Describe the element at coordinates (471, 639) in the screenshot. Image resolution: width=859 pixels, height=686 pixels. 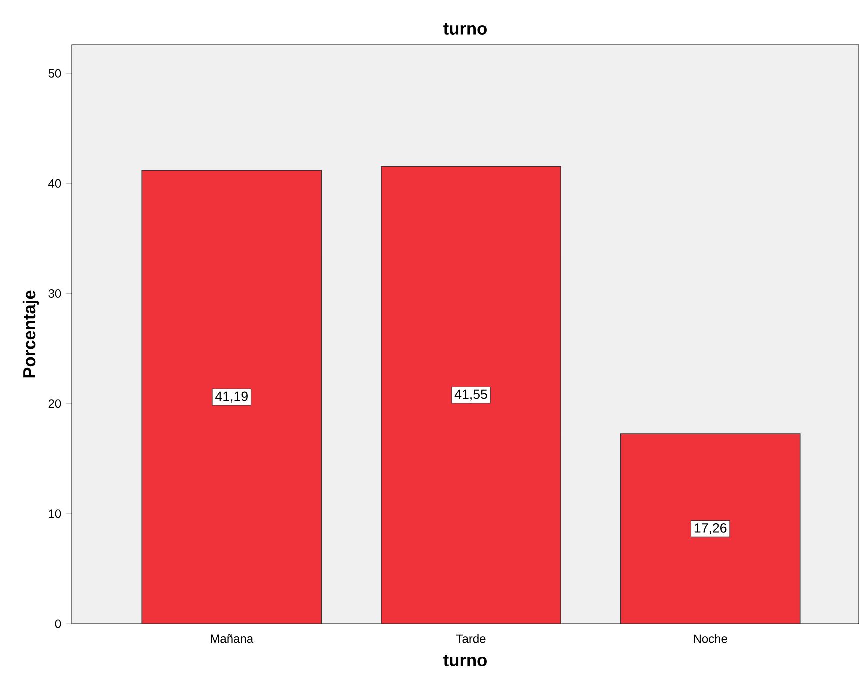
I see `x-tick-label: Tarde` at that location.